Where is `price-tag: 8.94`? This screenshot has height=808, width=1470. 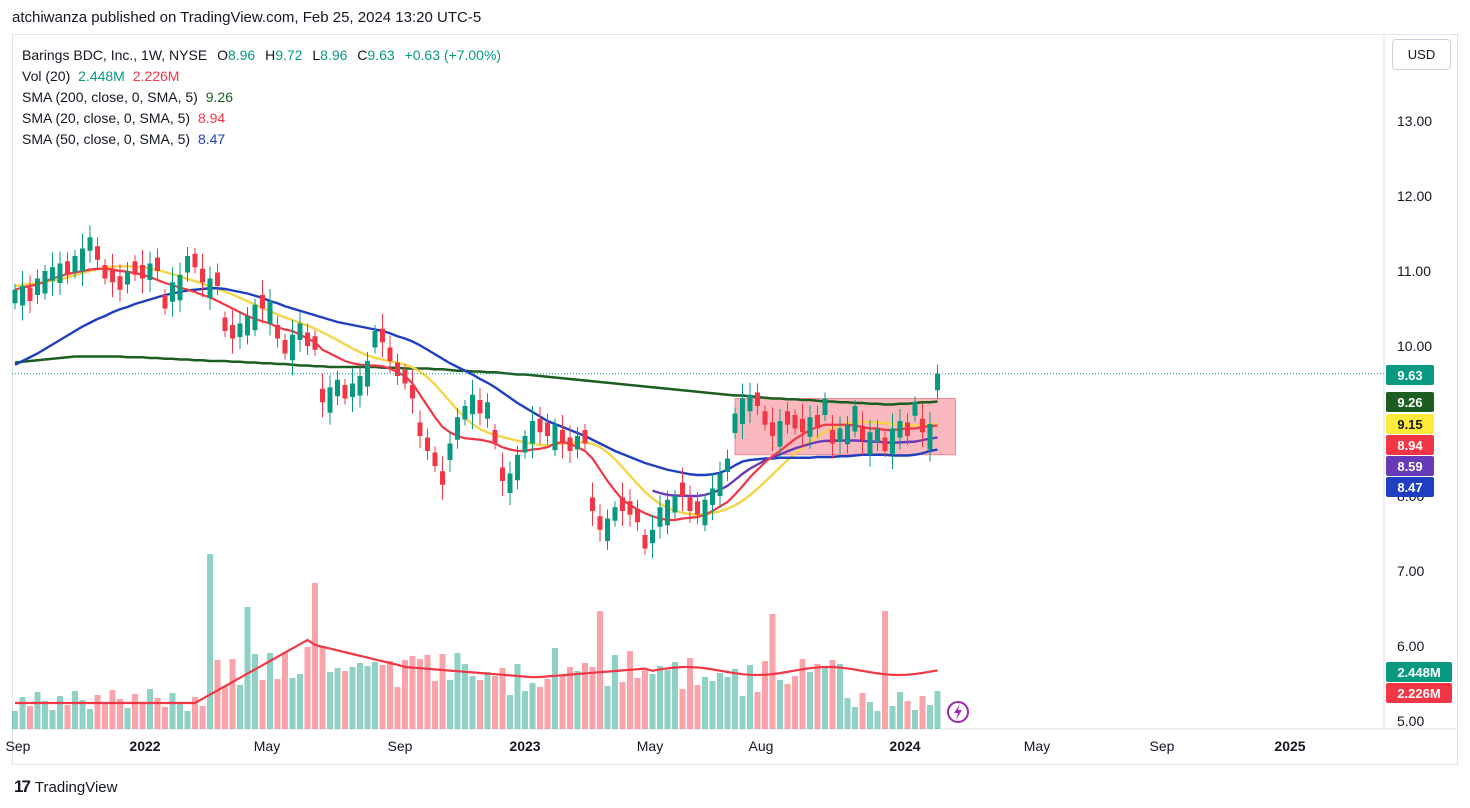 price-tag: 8.94 is located at coordinates (1410, 445).